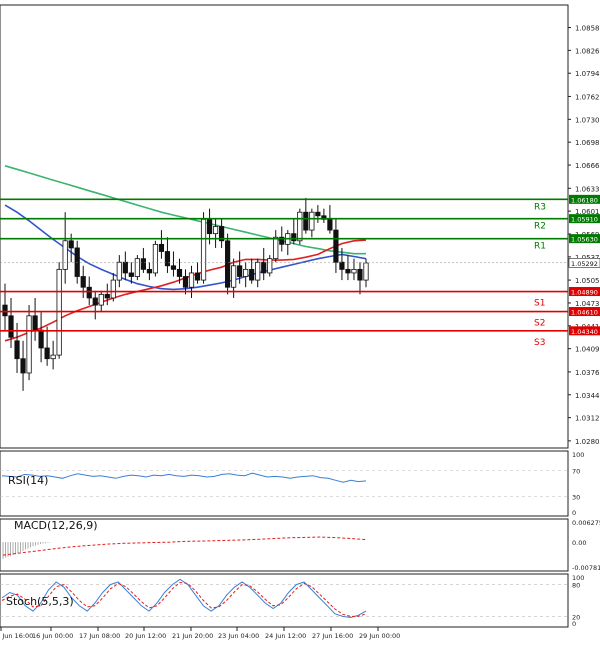 The height and width of the screenshot is (647, 600). I want to click on level-price-text: 1.04890, so click(584, 293).